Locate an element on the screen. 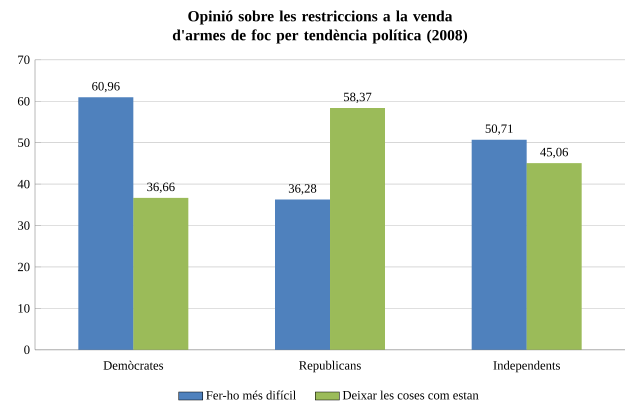 The image size is (640, 419). x-tick-label: Independents is located at coordinates (526, 366).